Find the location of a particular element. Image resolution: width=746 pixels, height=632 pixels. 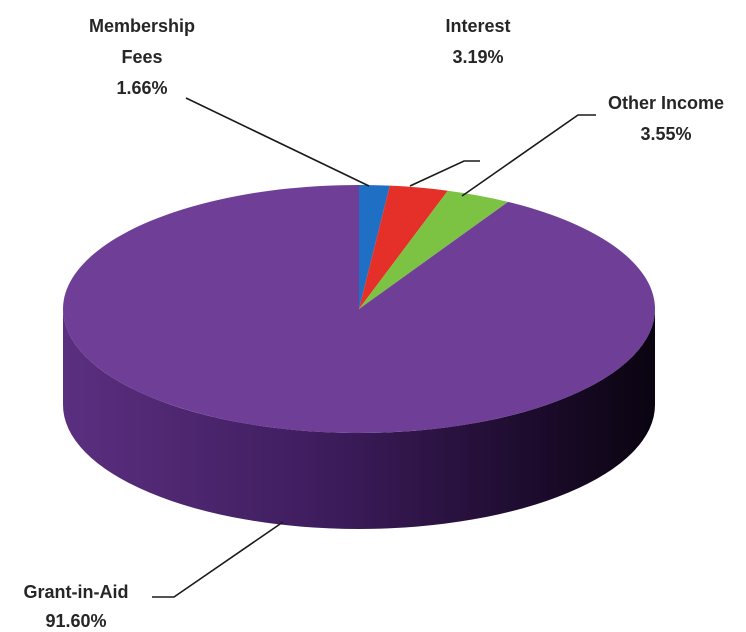

label-other-income-value: 3.55% is located at coordinates (665, 134).